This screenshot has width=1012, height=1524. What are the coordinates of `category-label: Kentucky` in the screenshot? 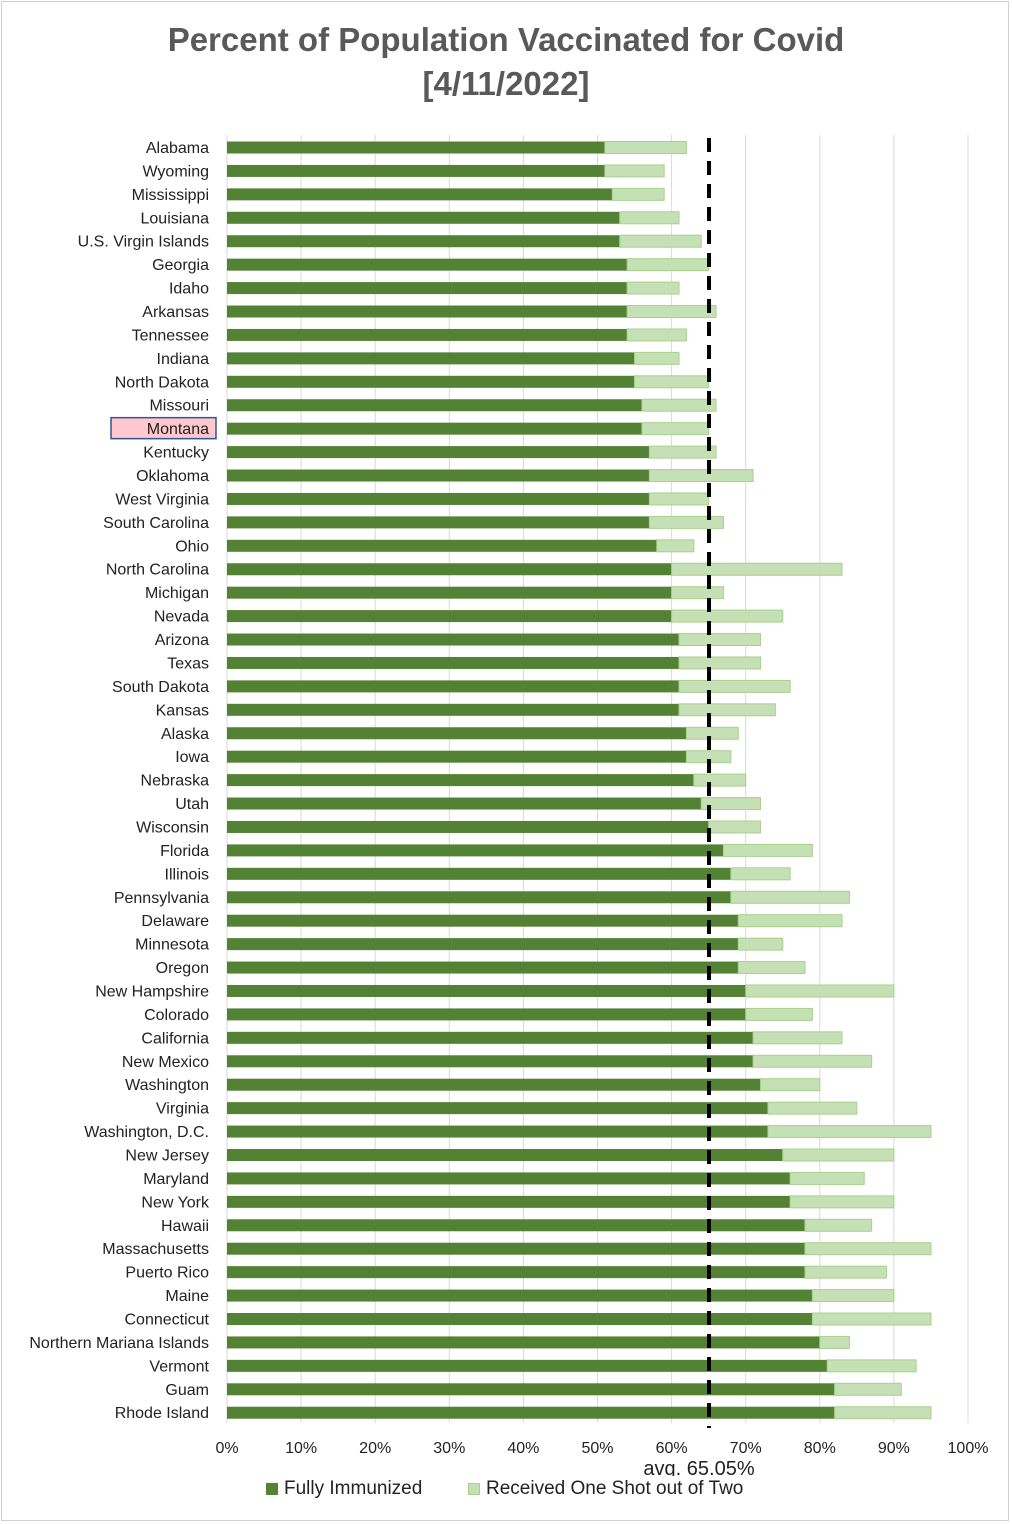 It's located at (176, 453).